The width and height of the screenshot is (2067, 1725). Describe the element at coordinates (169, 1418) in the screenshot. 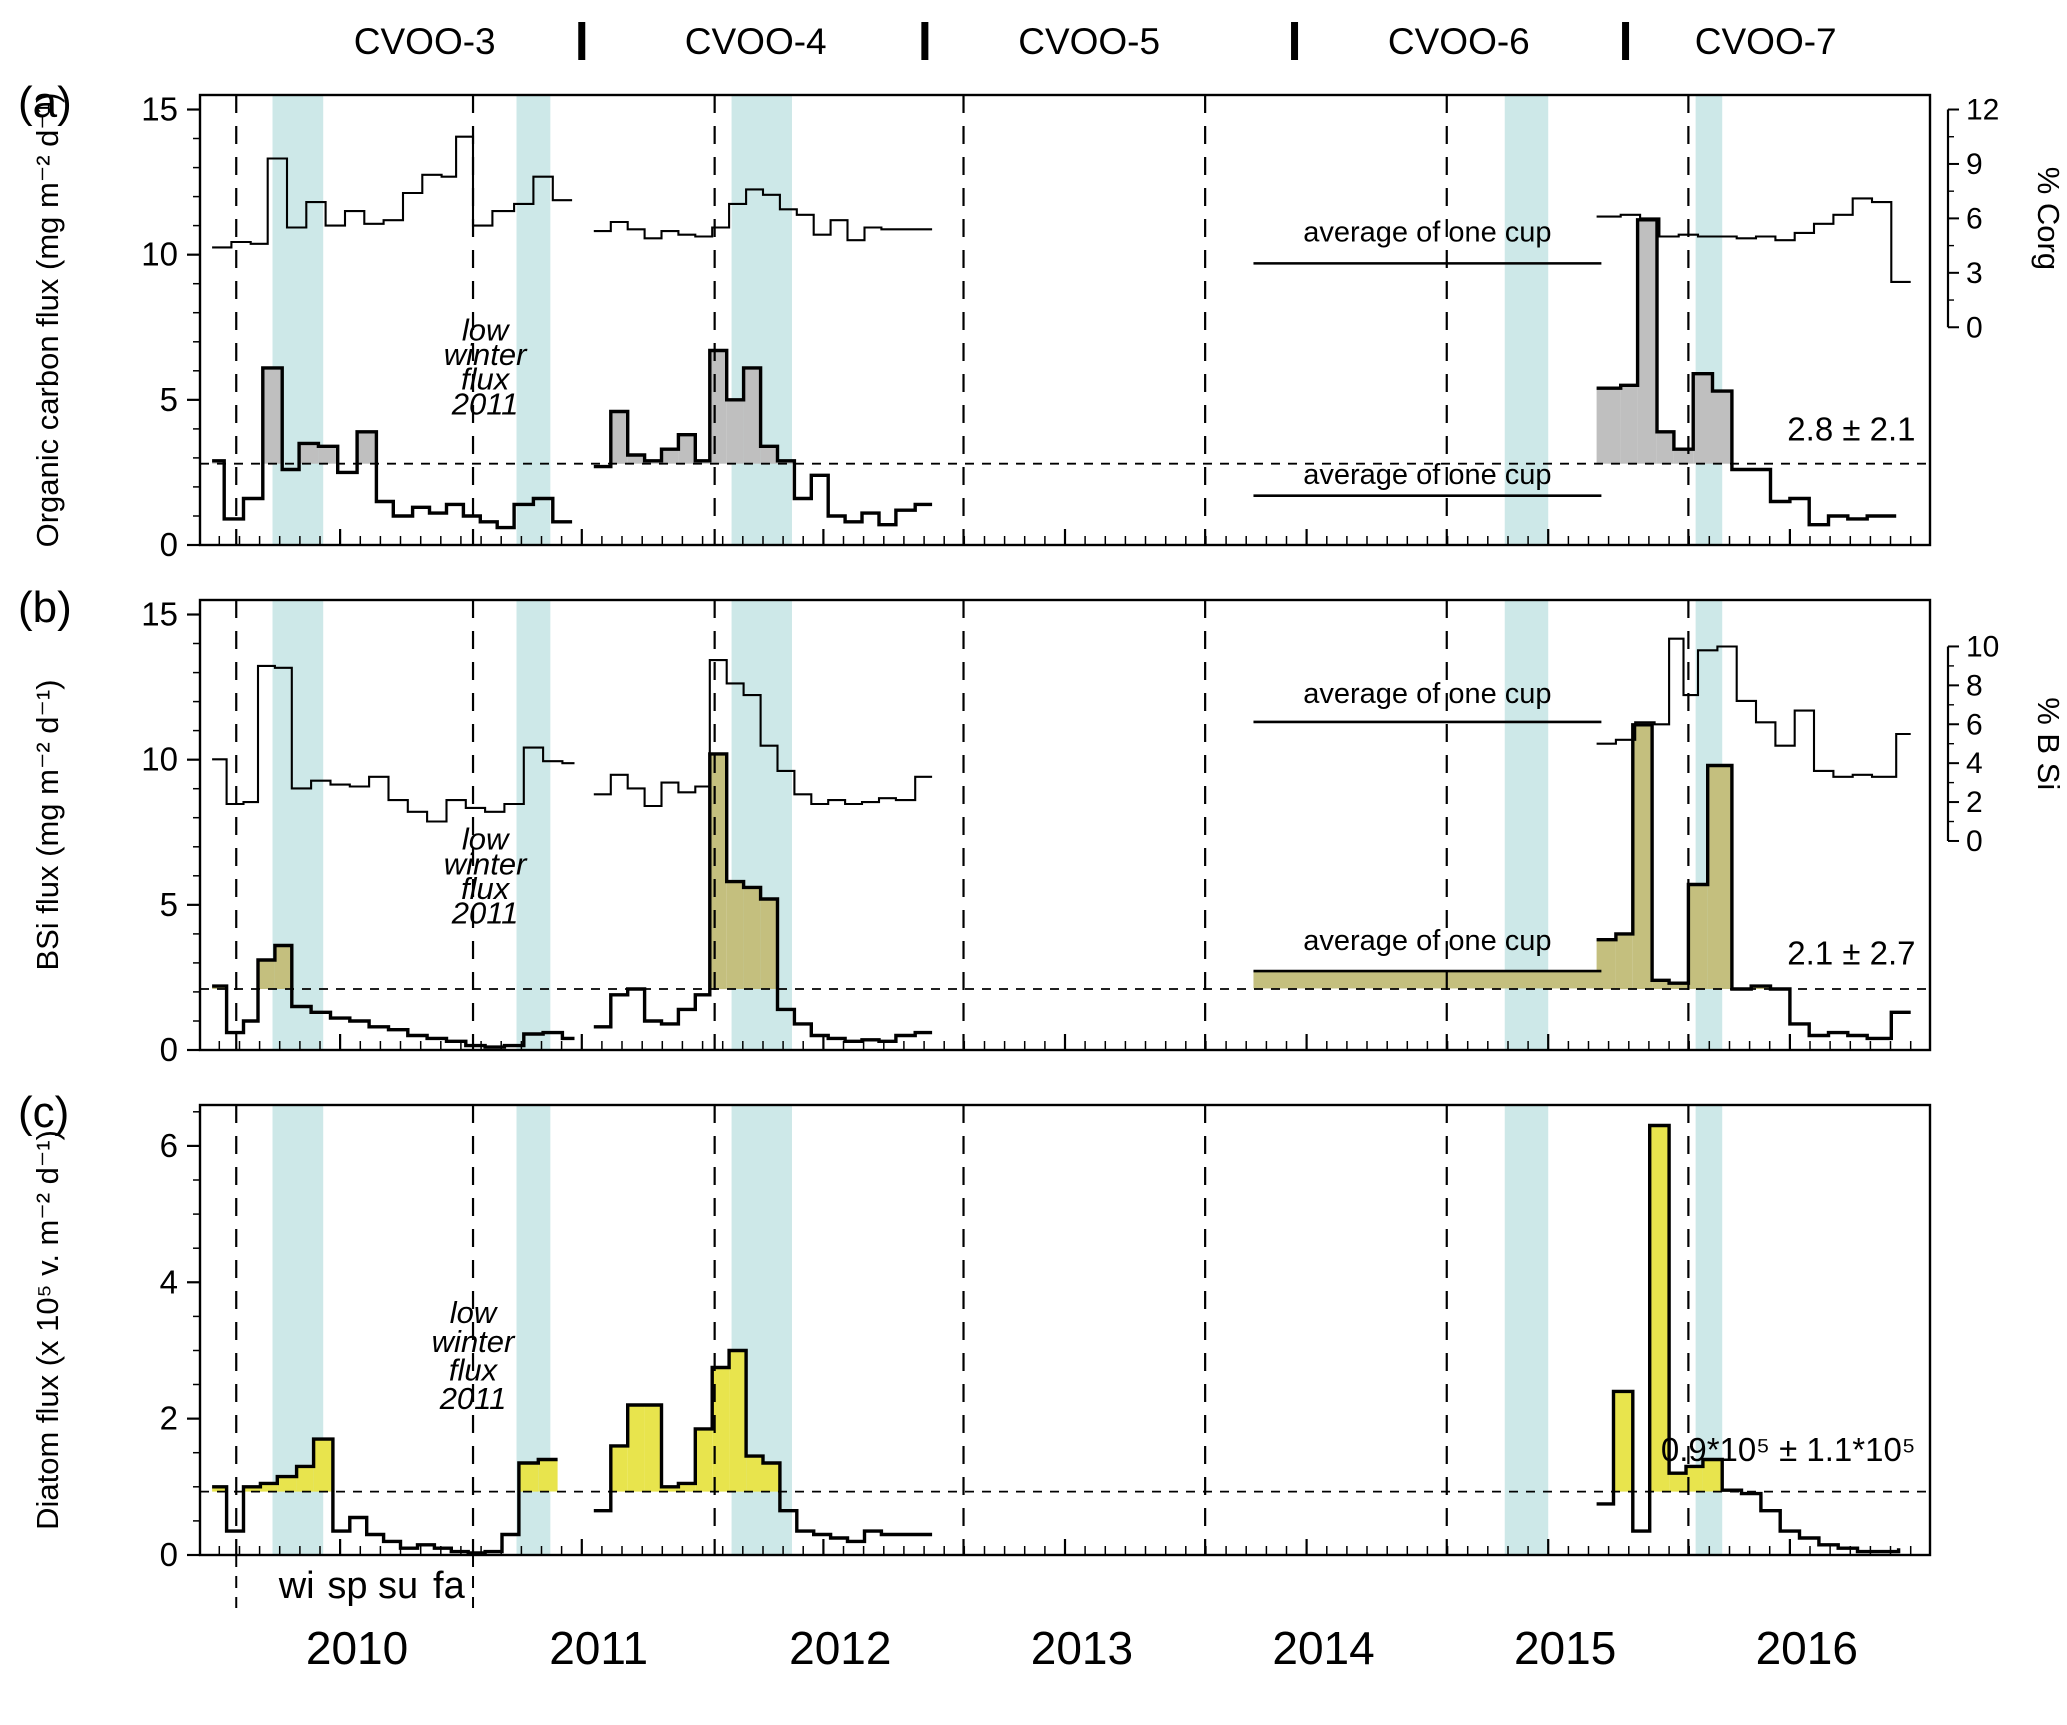

I see `y-tick-label: 2` at that location.